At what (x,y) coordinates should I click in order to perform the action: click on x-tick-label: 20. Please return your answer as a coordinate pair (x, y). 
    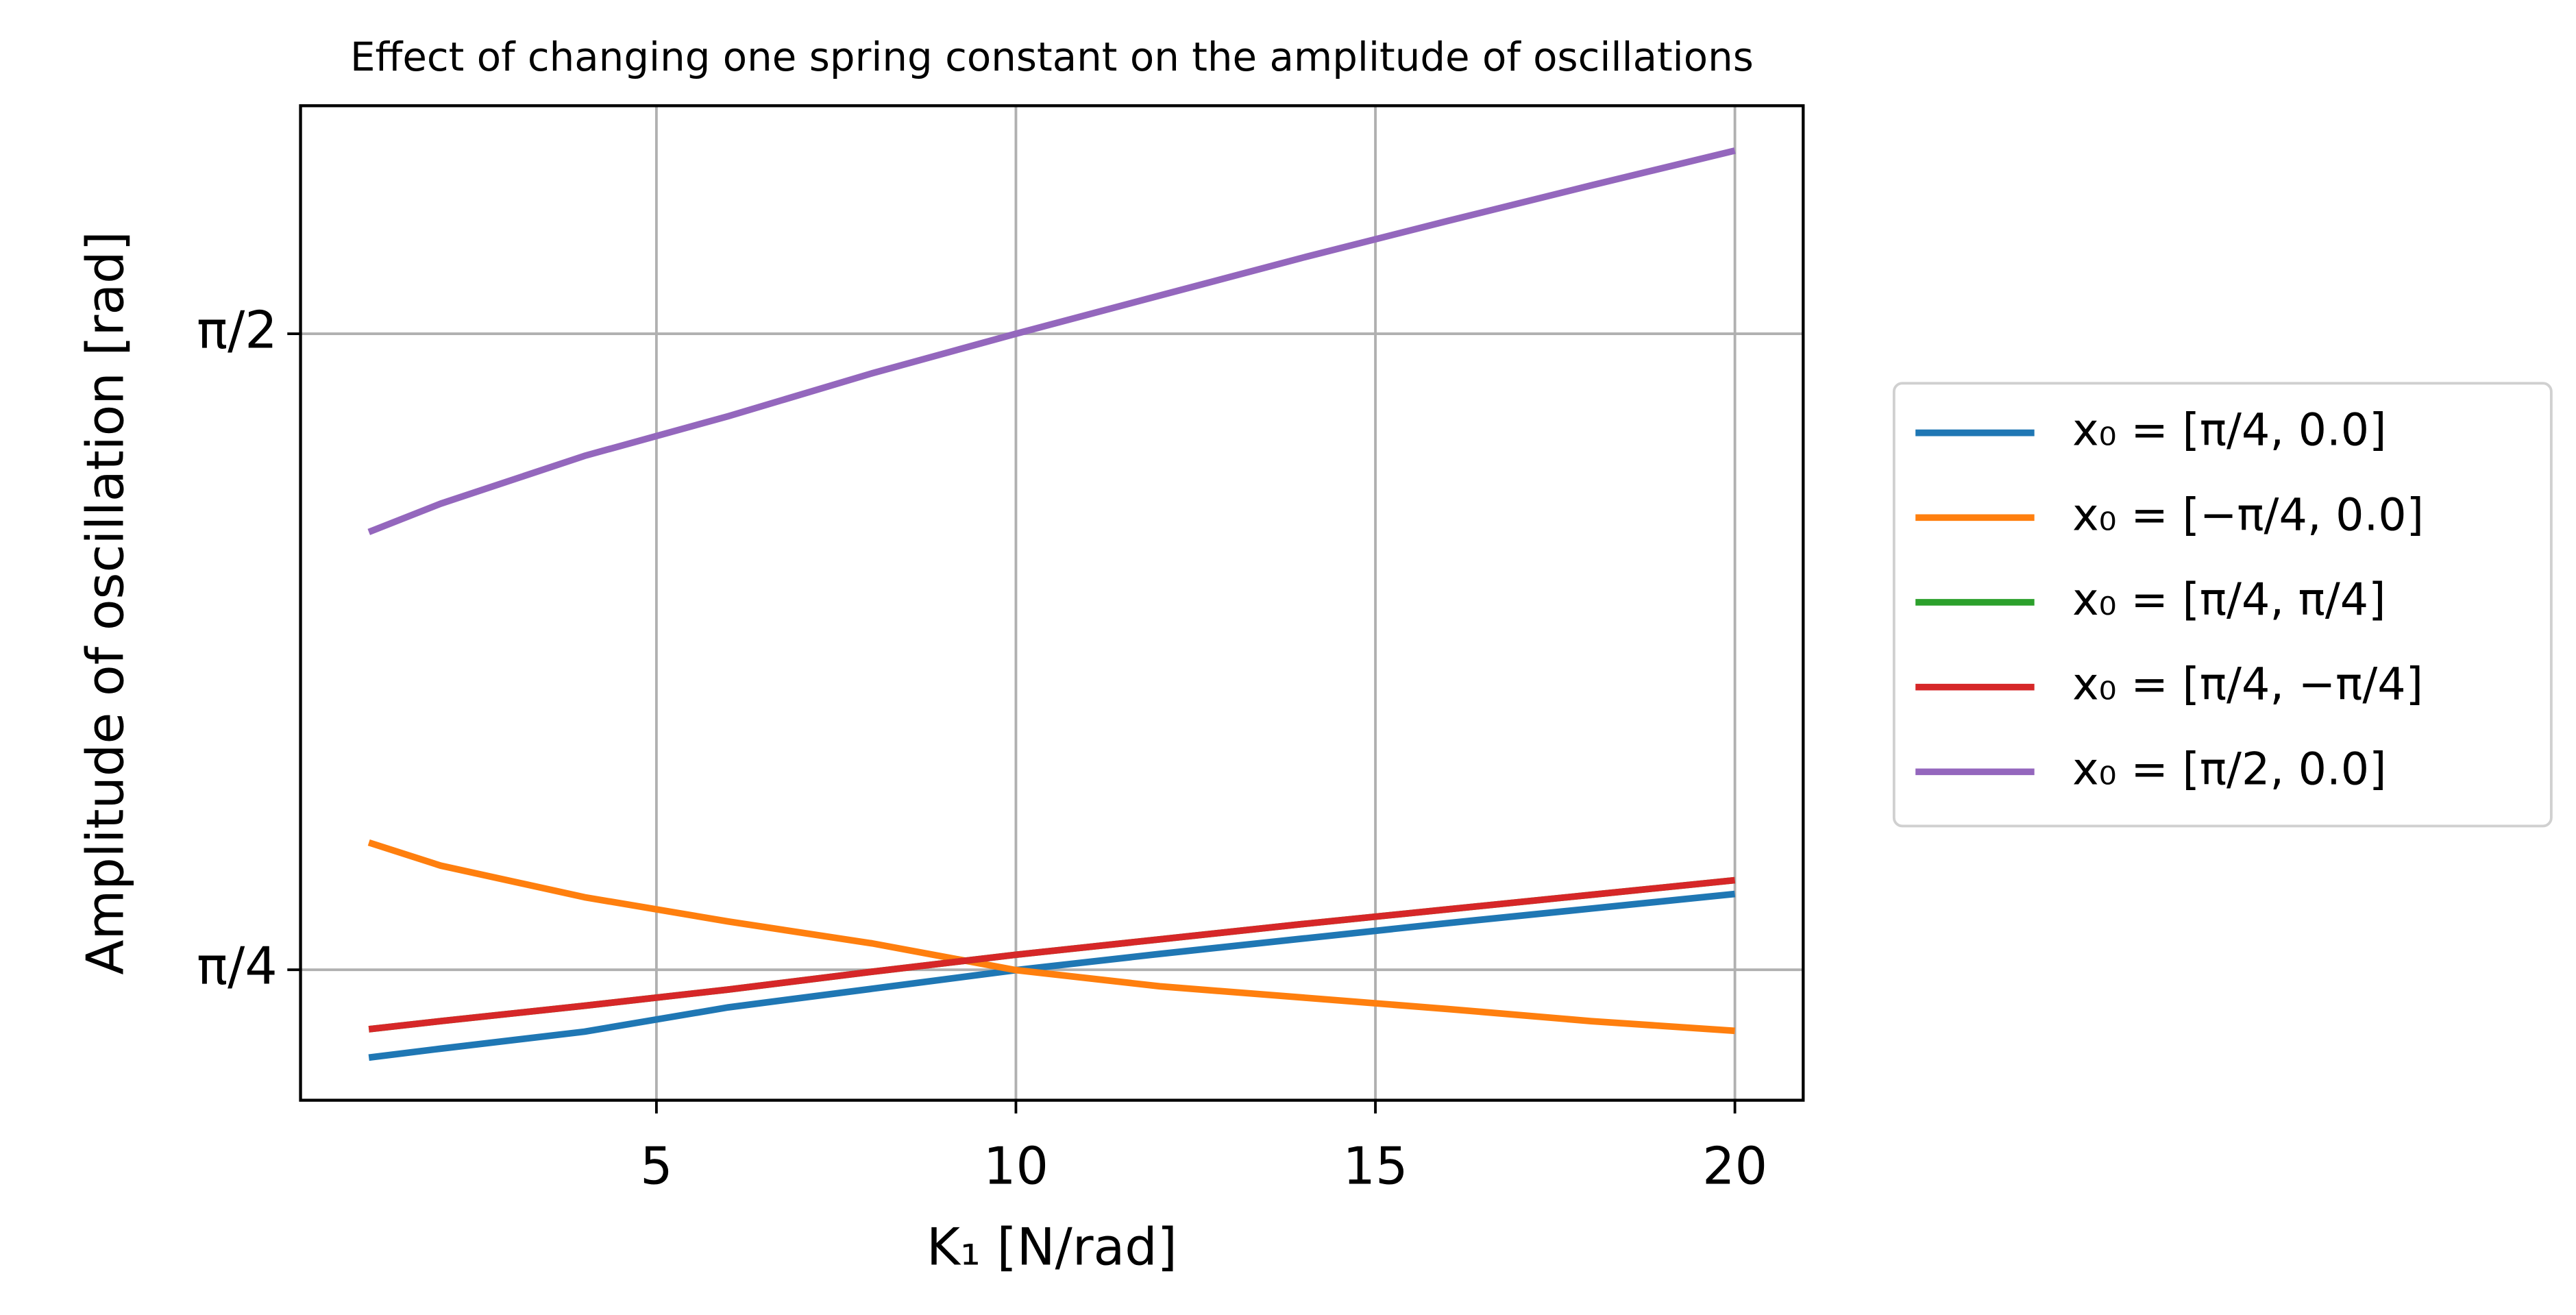
    Looking at the image, I should click on (1735, 1166).